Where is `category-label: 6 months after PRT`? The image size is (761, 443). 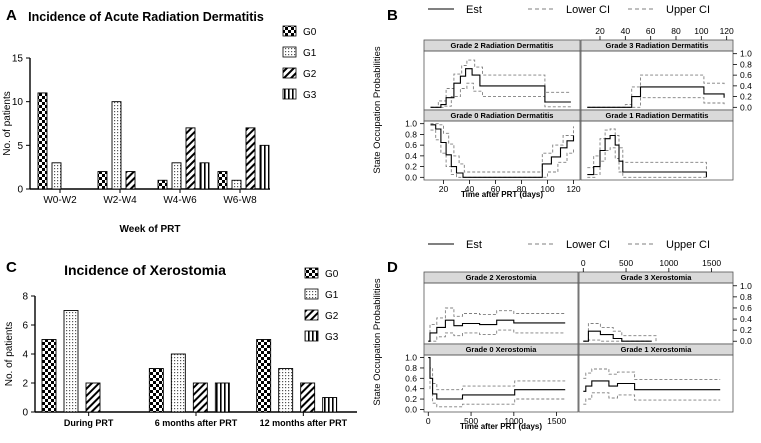 category-label: 6 months after PRT is located at coordinates (196, 423).